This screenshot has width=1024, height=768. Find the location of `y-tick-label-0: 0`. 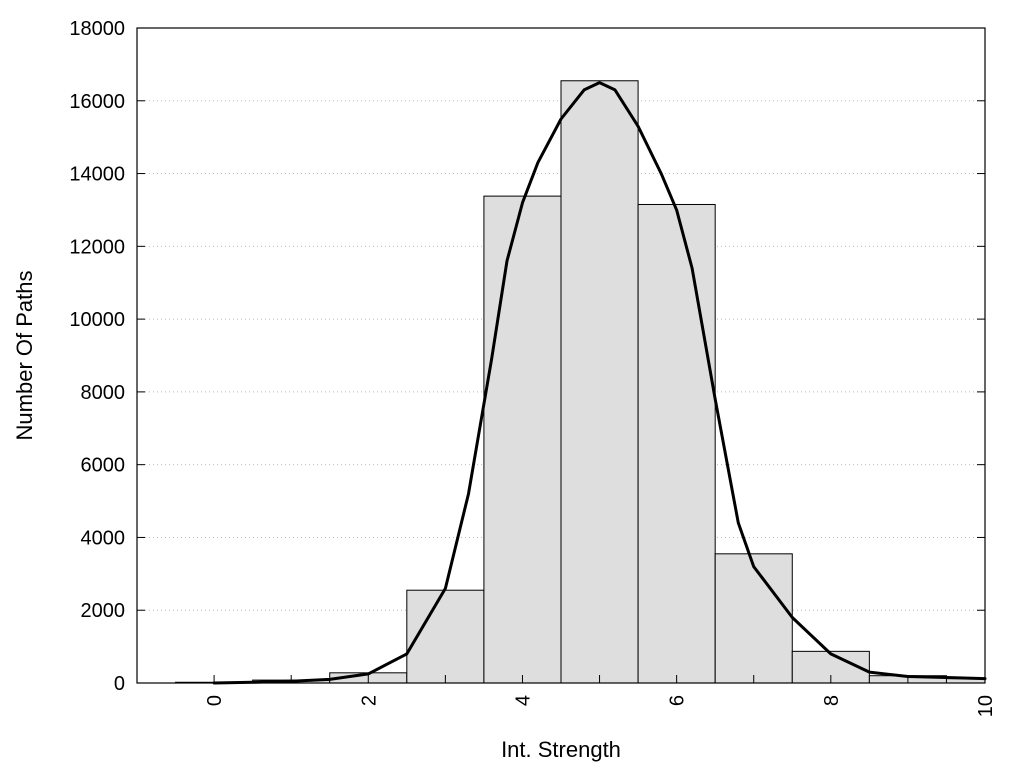

y-tick-label-0: 0 is located at coordinates (119, 684).